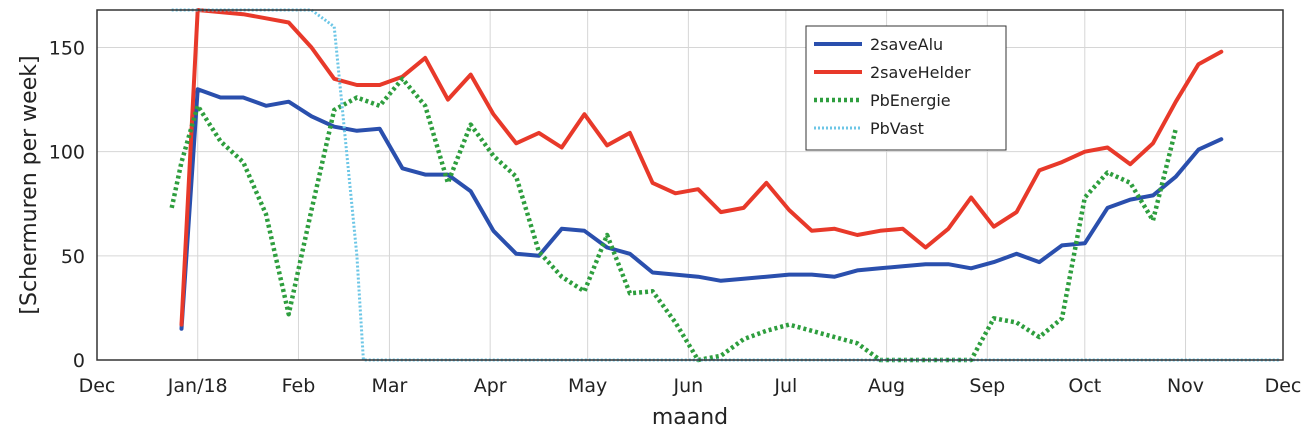 Image resolution: width=1311 pixels, height=435 pixels. What do you see at coordinates (920, 72) in the screenshot?
I see `legend-label: 2saveHelder` at bounding box center [920, 72].